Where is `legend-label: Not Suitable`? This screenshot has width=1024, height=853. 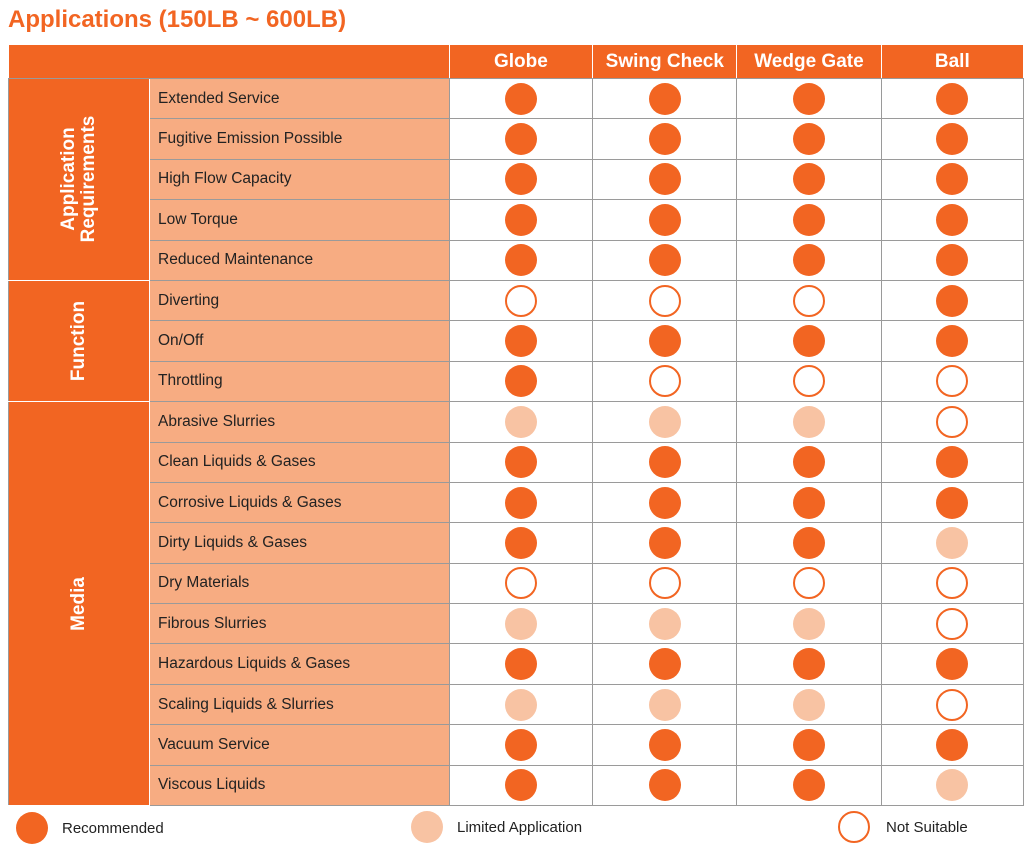 legend-label: Not Suitable is located at coordinates (927, 827).